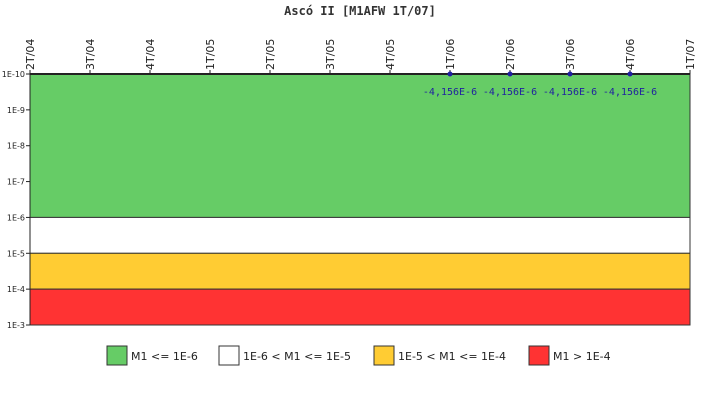  What do you see at coordinates (297, 356) in the screenshot?
I see `legend-label: 1E-6 < M1 <= 1E-5` at bounding box center [297, 356].